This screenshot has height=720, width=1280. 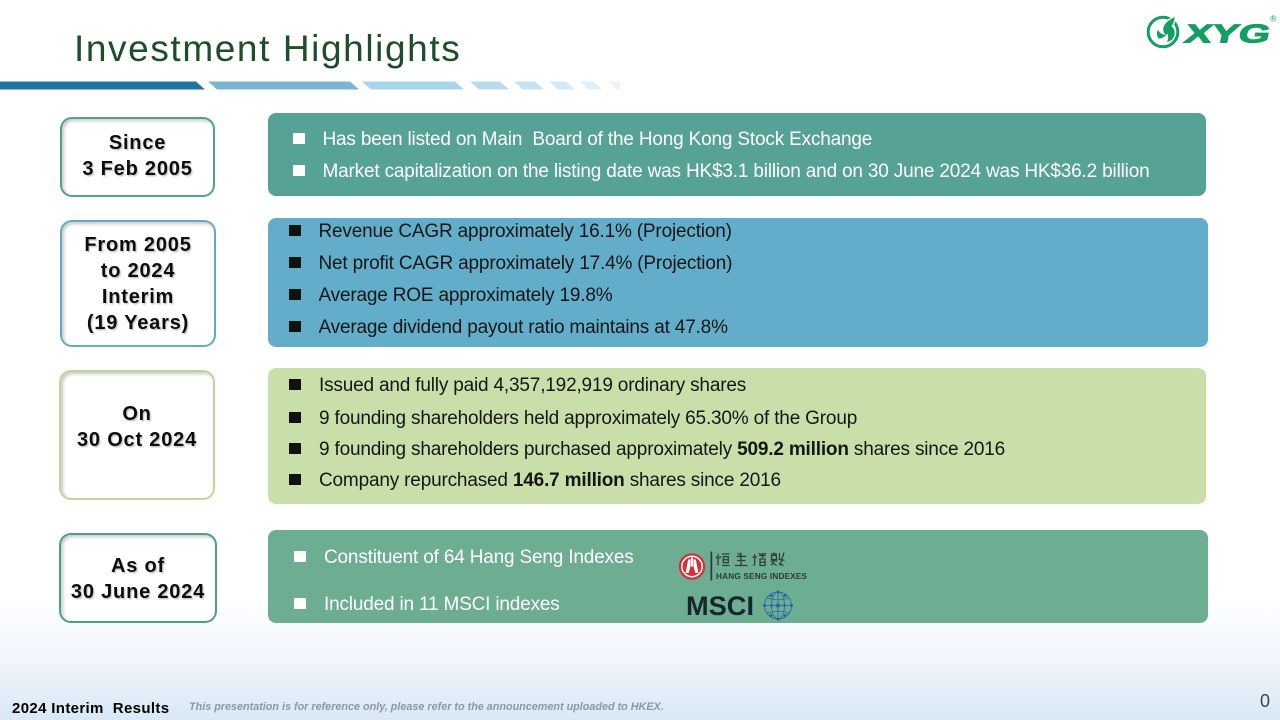 I want to click on svg-text: HANG SENG INDEXES, so click(x=762, y=576).